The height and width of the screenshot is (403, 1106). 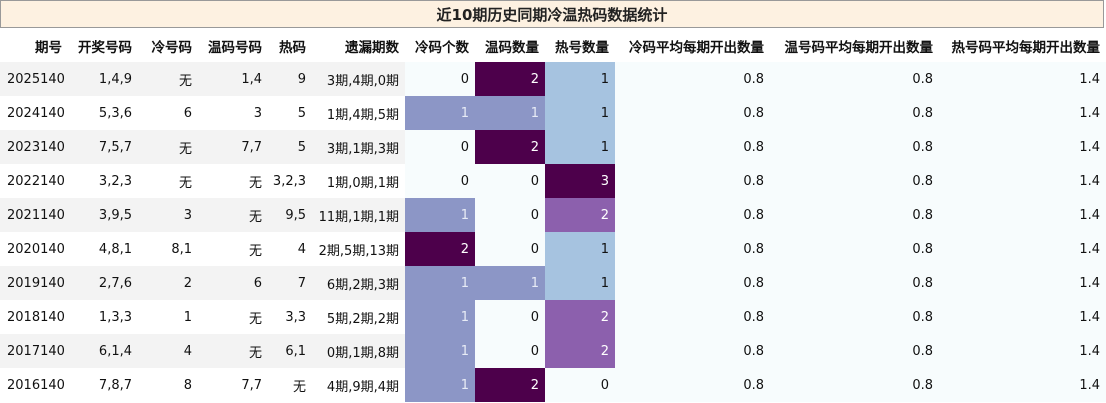 What do you see at coordinates (440, 46) in the screenshot?
I see `col-header-cold-count: 冷码个数` at bounding box center [440, 46].